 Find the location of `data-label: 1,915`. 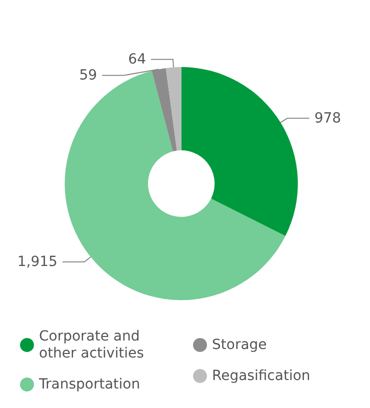

data-label: 1,915 is located at coordinates (37, 262).